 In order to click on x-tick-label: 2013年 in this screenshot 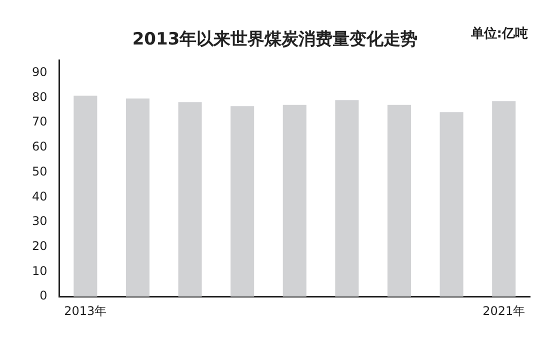, I will do `click(85, 311)`.